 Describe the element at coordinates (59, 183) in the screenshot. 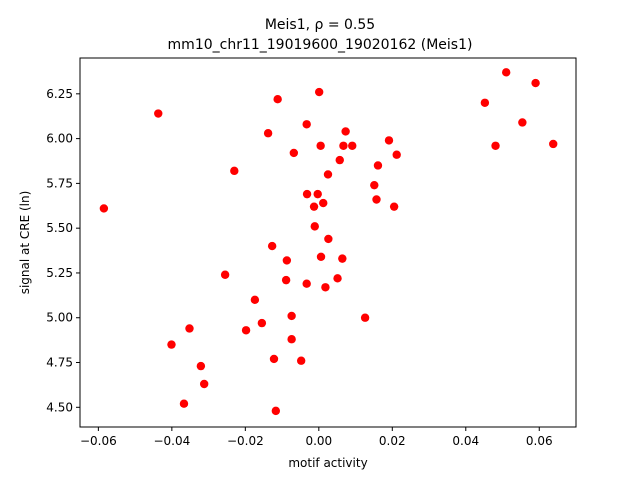

I see `y-tick-label: 5.75` at that location.